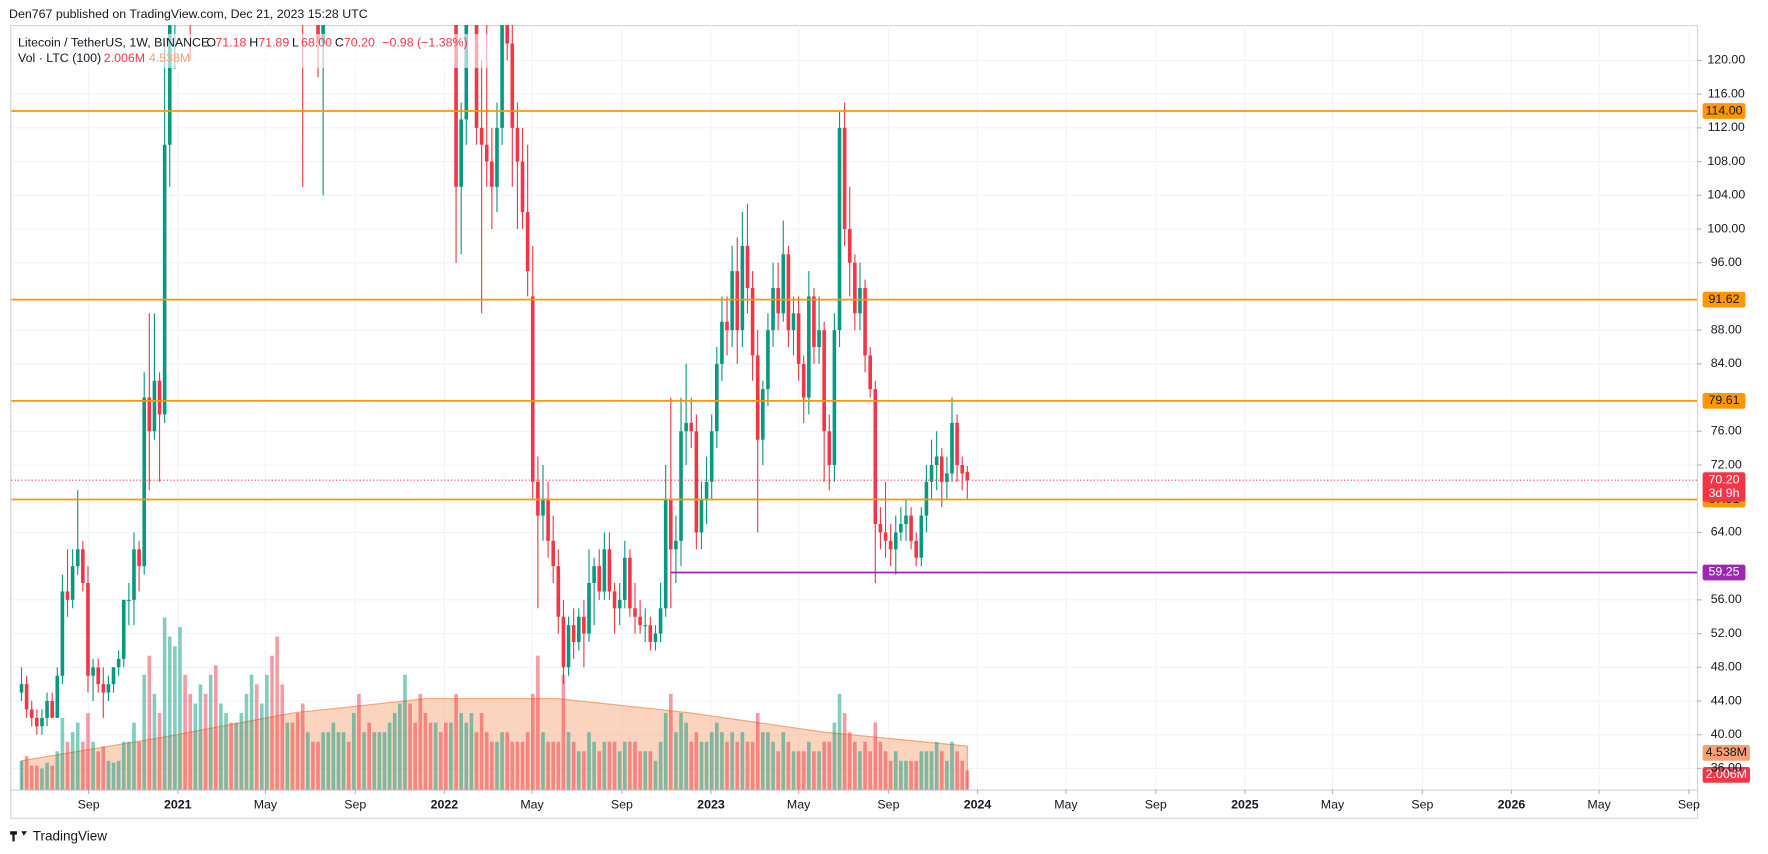 This screenshot has width=1768, height=854. What do you see at coordinates (445, 805) in the screenshot?
I see `x-tick-label: 2022` at bounding box center [445, 805].